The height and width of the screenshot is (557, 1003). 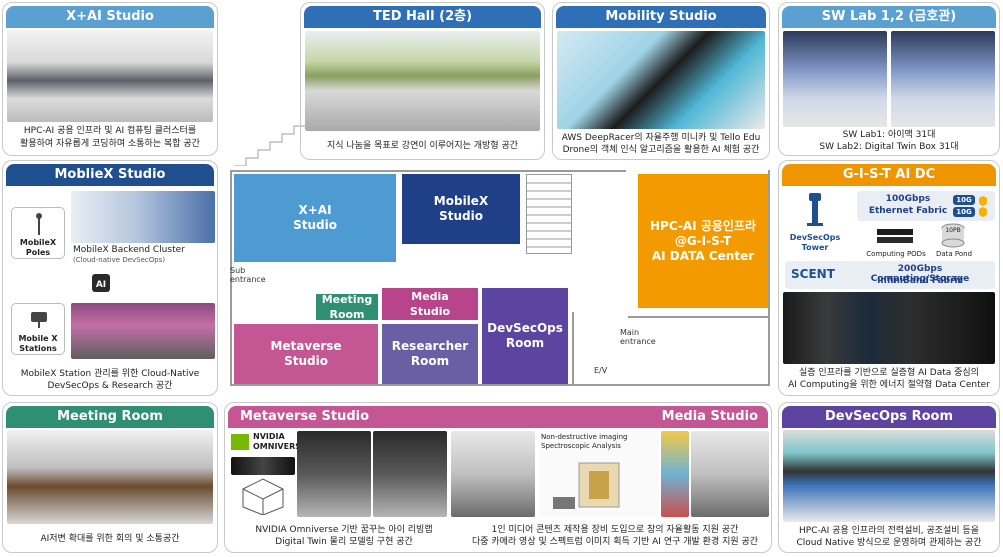 I want to click on imaging-title-line2: Spectroscopic Analysis, so click(x=581, y=446).